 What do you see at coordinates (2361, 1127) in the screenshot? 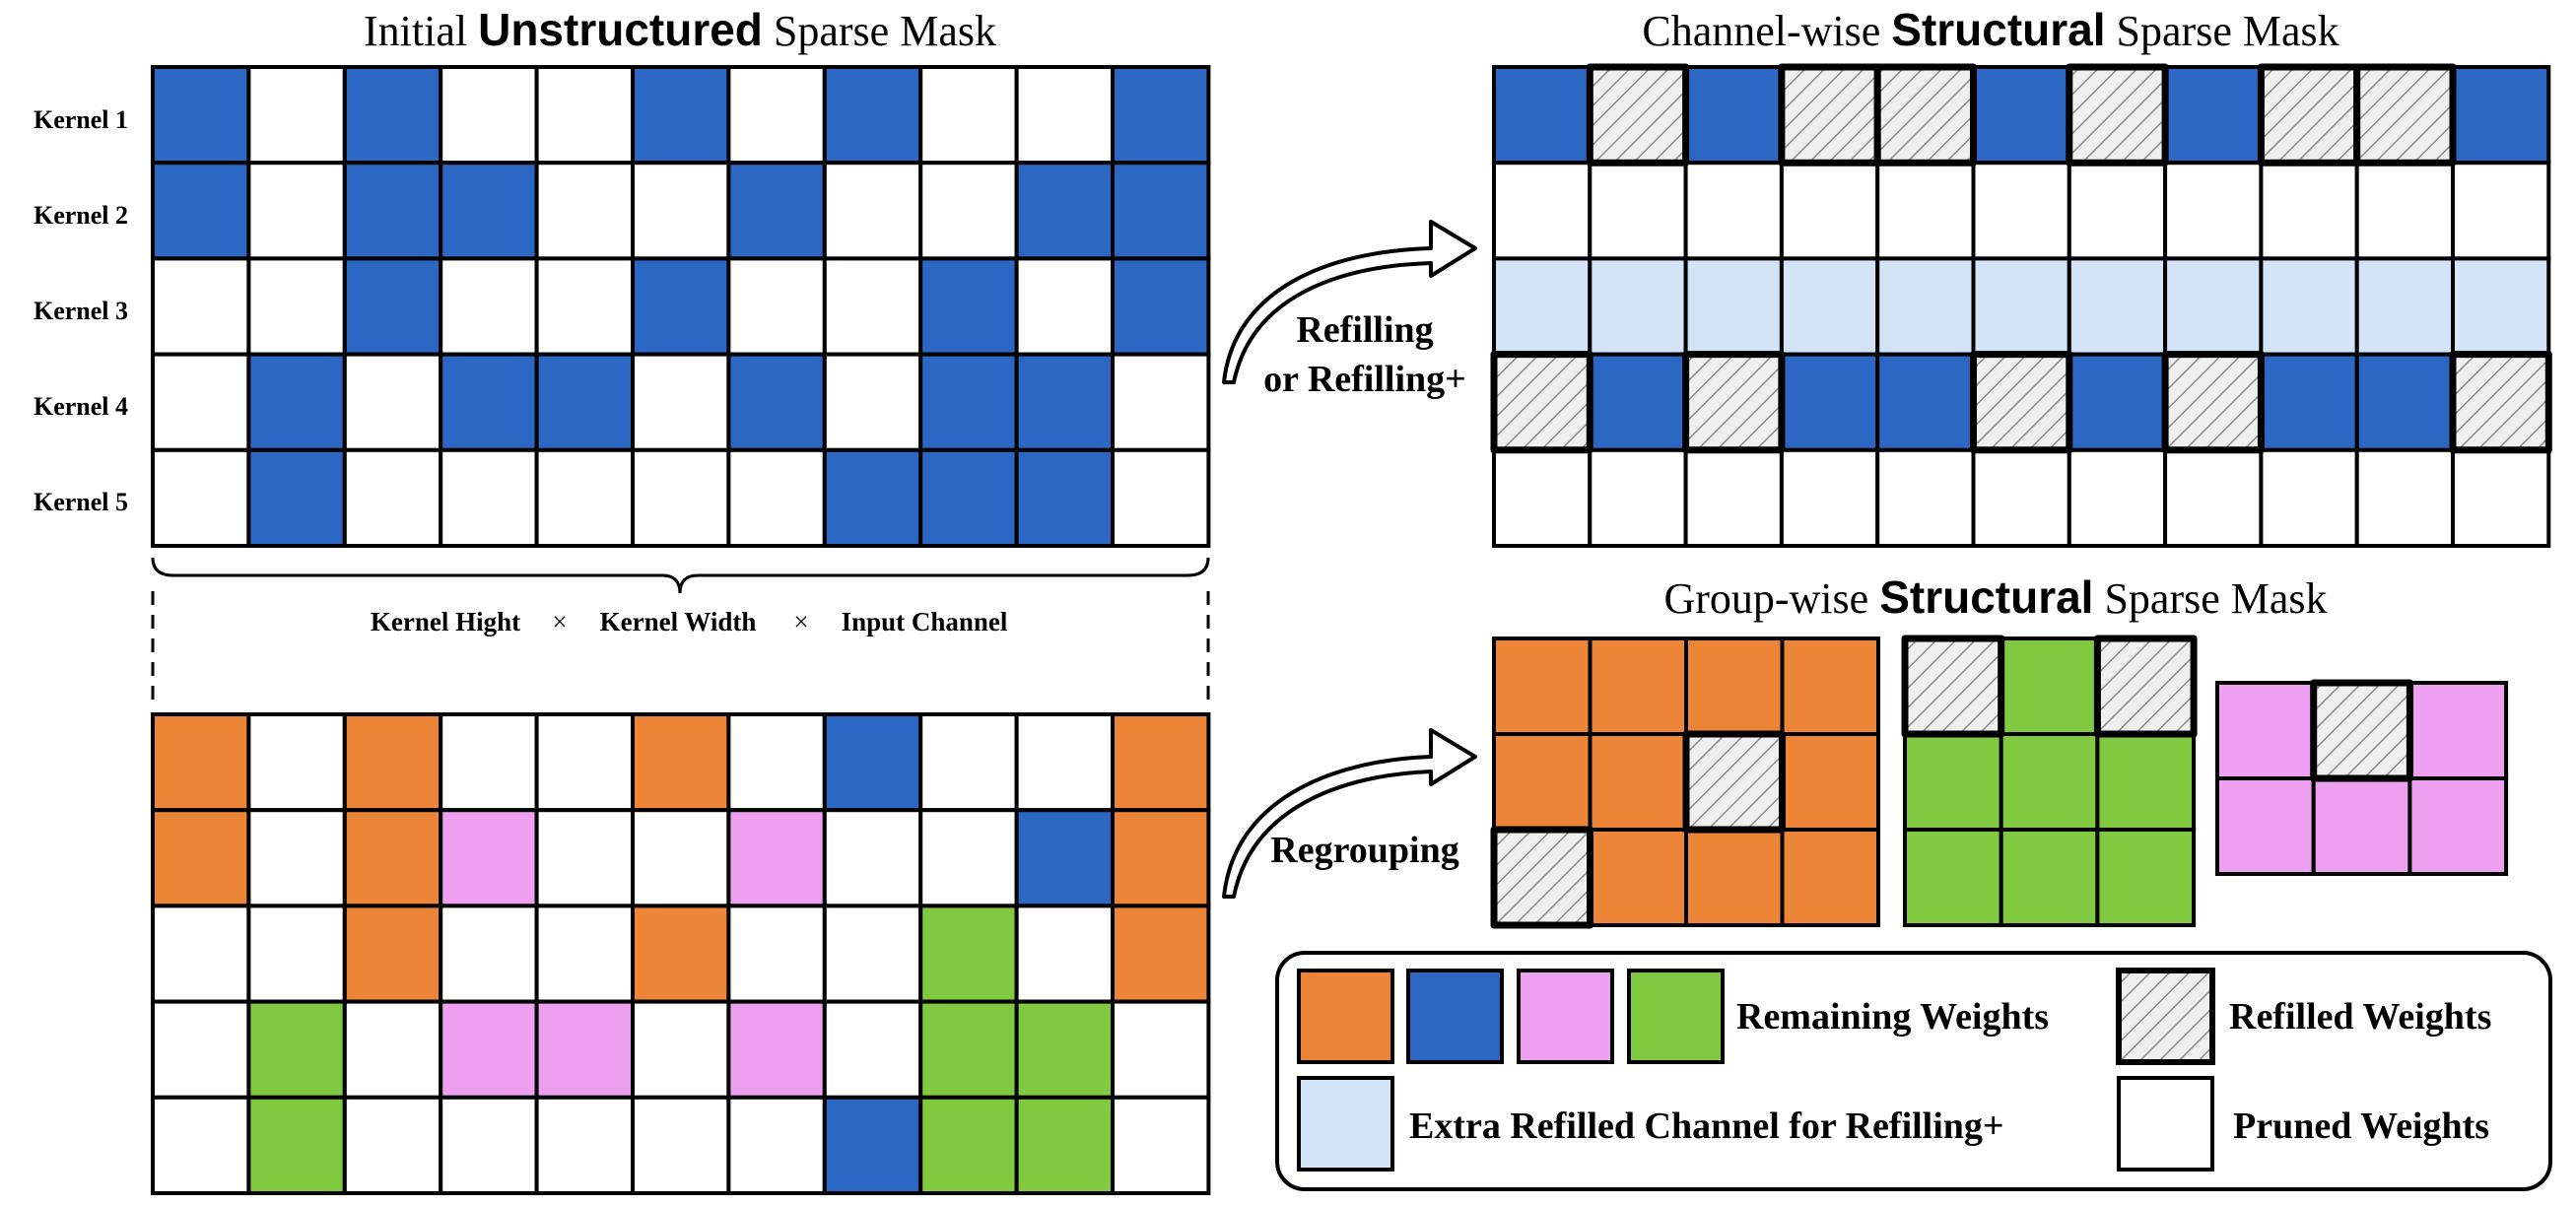
I see `legend-pruned-label: Pruned Weights` at bounding box center [2361, 1127].